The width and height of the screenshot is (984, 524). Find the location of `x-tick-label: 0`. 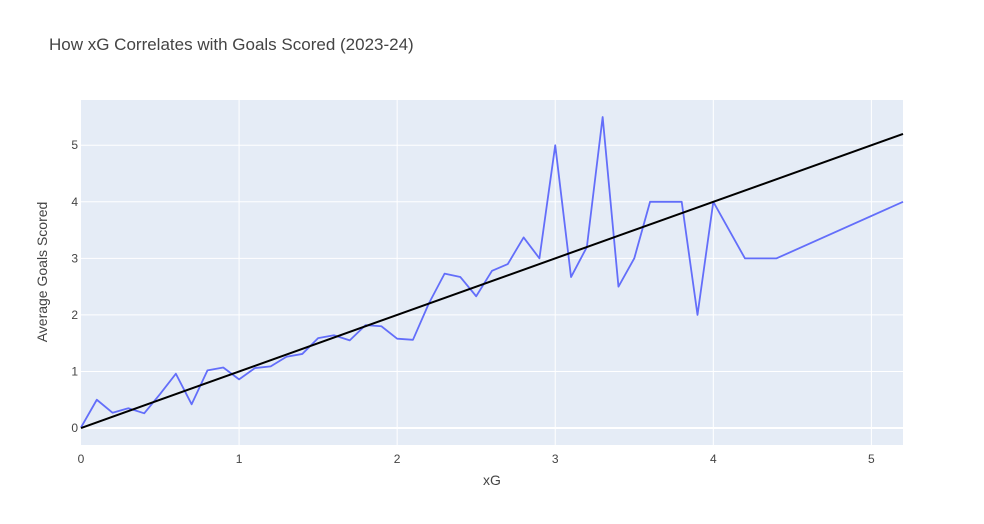

x-tick-label: 0 is located at coordinates (81, 459).